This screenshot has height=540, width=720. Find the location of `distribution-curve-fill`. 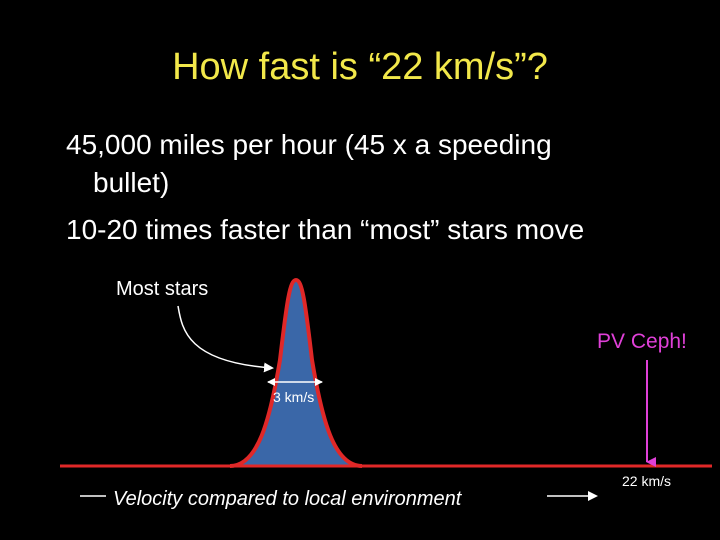

distribution-curve-fill is located at coordinates (296, 373).